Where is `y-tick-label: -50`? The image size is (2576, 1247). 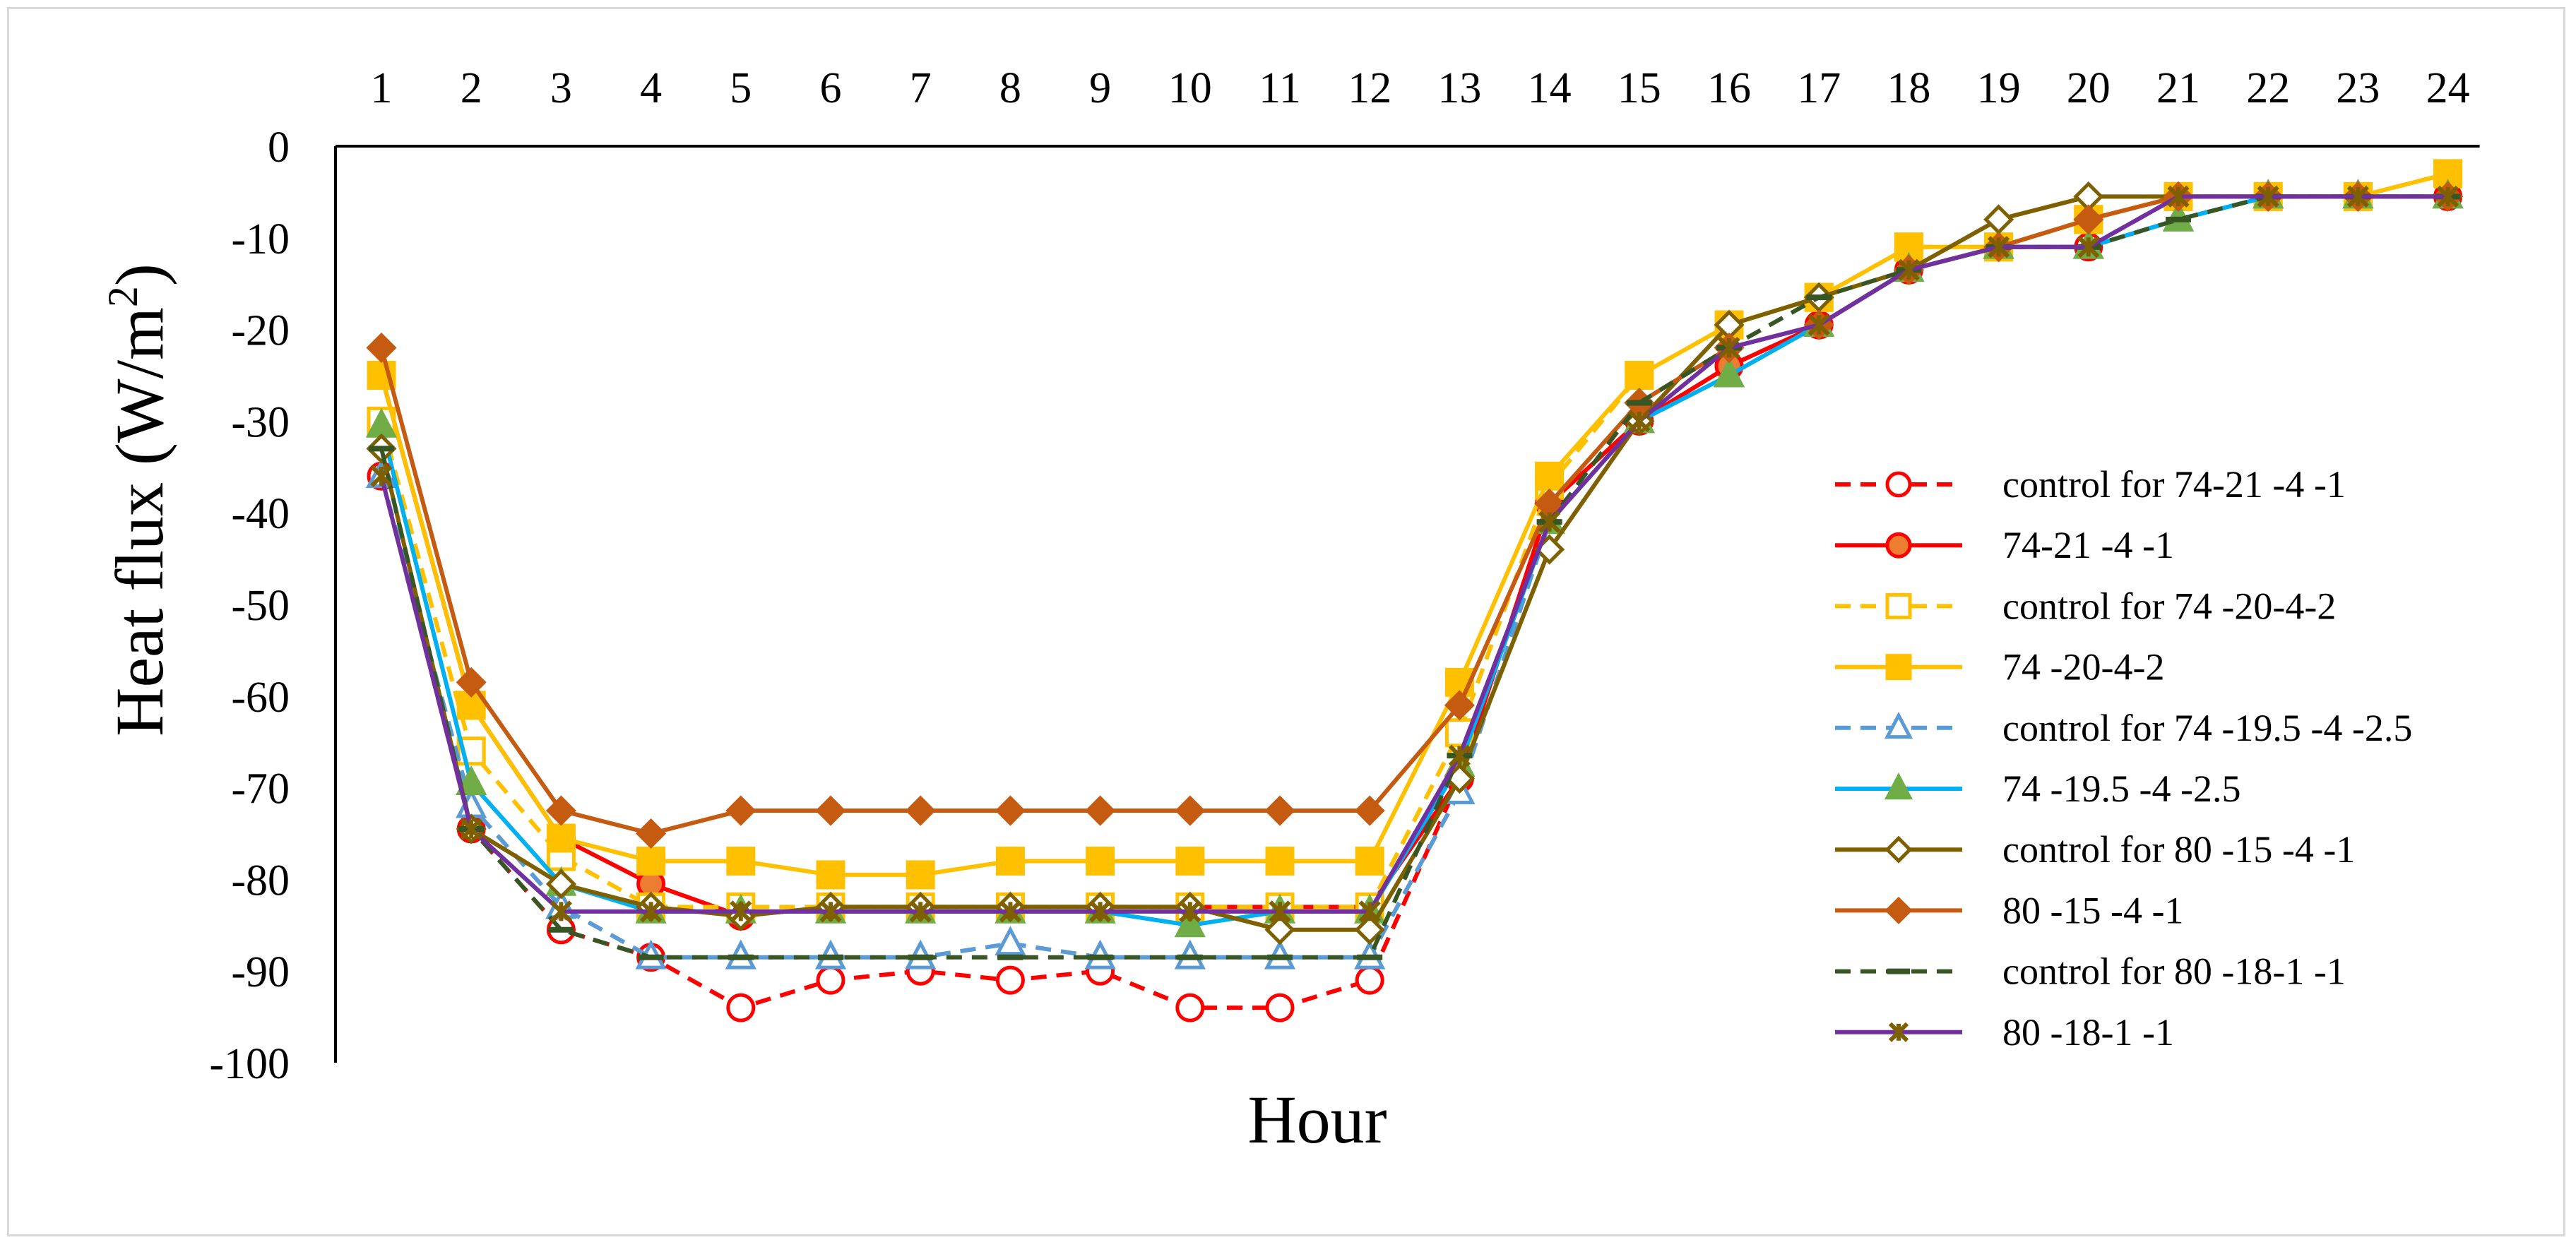 y-tick-label: -50 is located at coordinates (260, 606).